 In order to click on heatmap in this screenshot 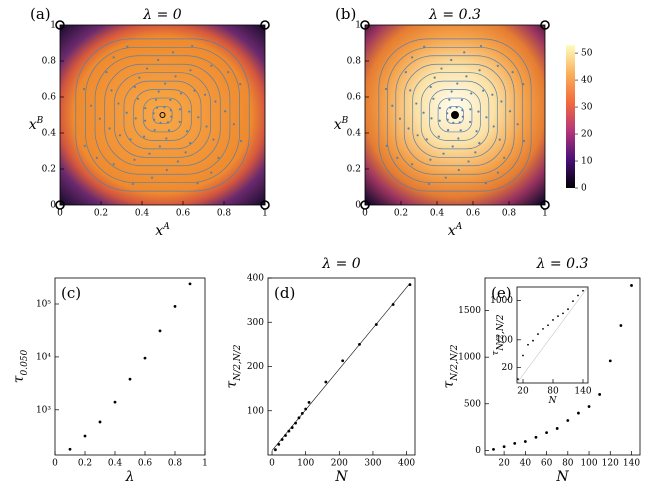, I will do `click(162, 115)`.